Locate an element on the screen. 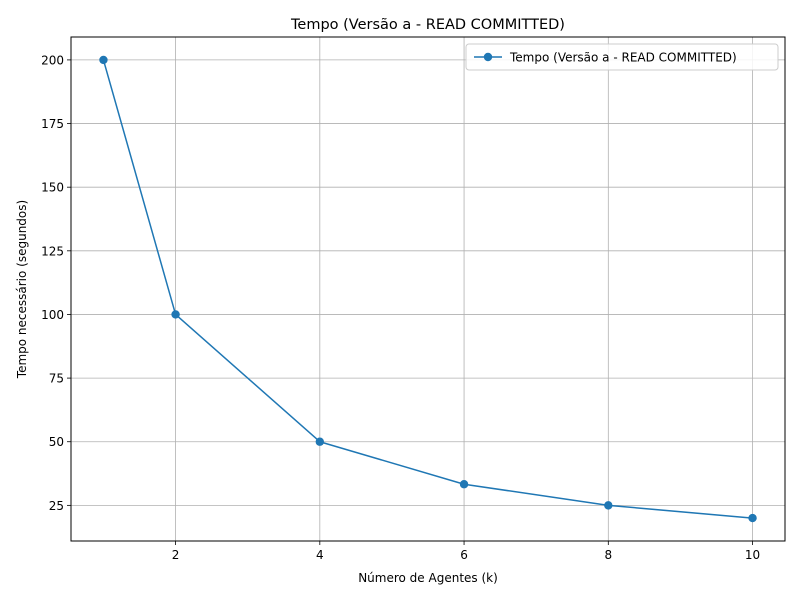  chart-title: Tempo (Versão a - READ COMMITTED) is located at coordinates (427, 25).